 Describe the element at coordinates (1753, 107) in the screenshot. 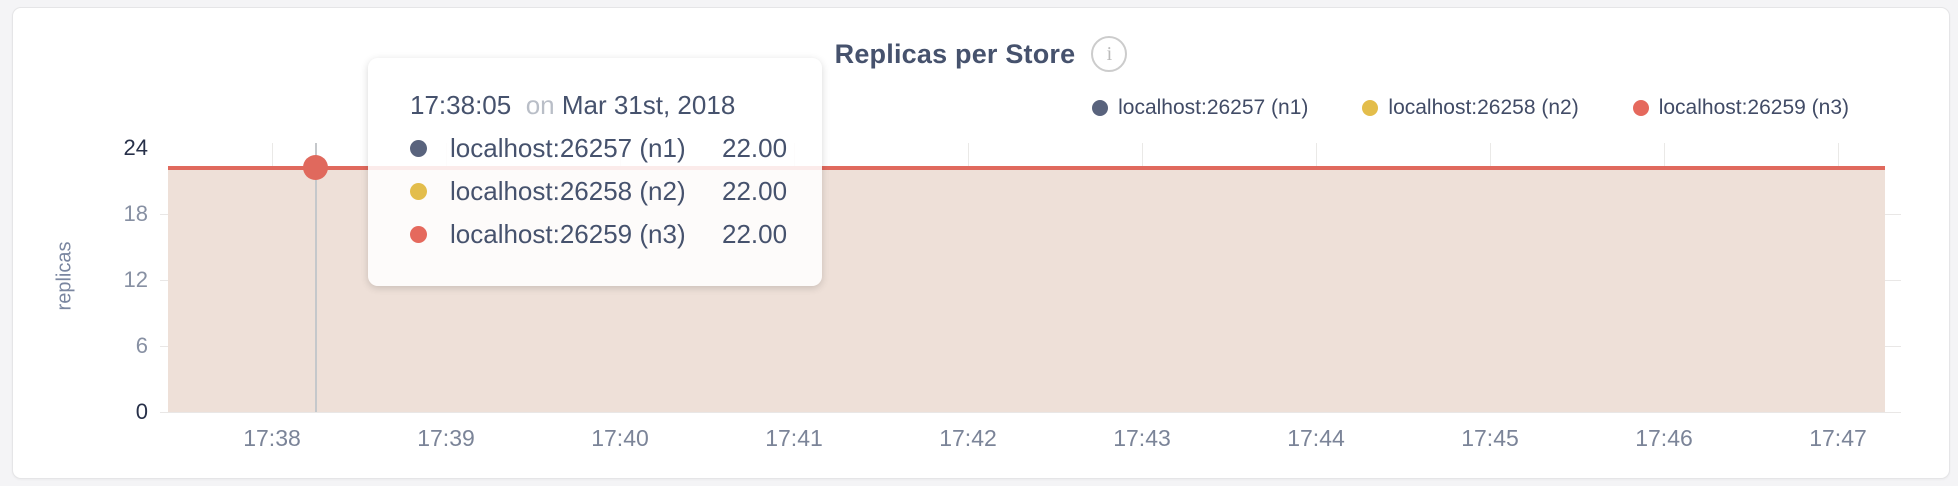

I see `legend-label-n3: localhost:26259 (n3)` at that location.